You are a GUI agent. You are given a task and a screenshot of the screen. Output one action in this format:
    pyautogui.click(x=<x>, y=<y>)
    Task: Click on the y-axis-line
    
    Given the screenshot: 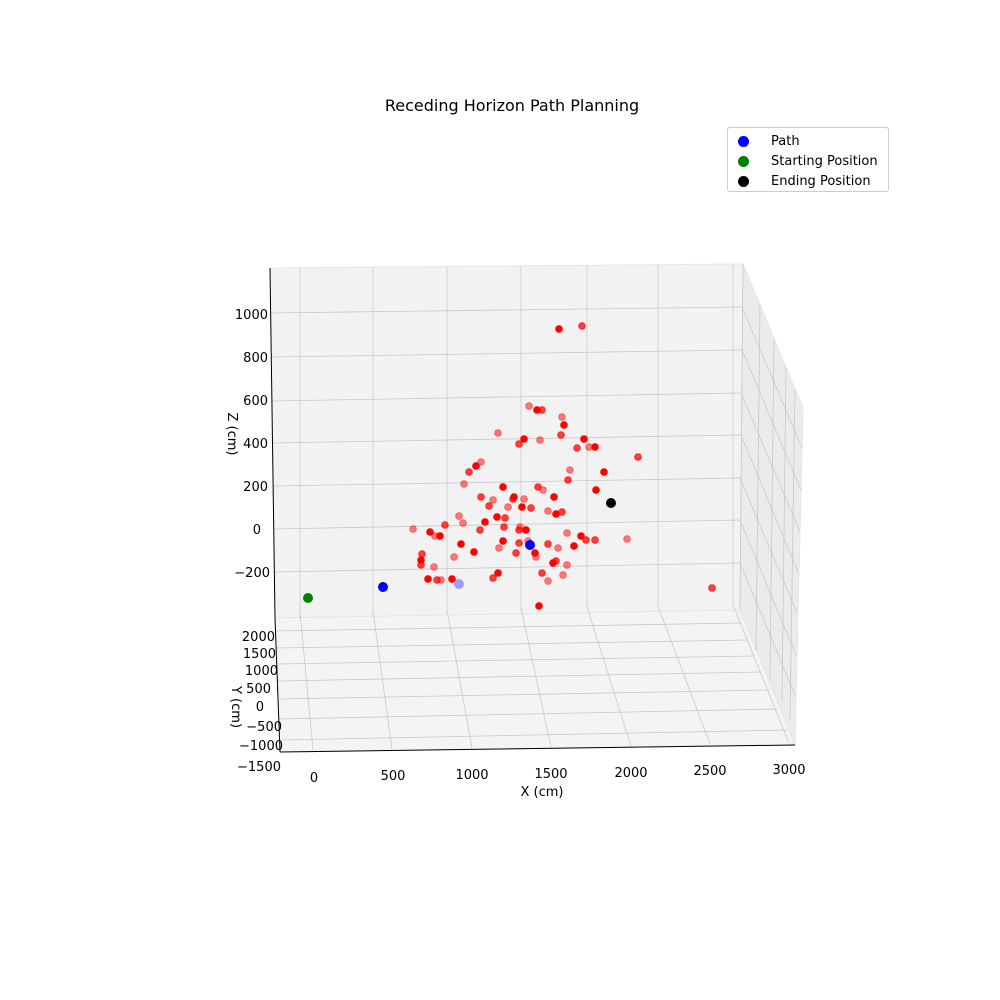 What is the action you would take?
    pyautogui.click(x=277, y=685)
    